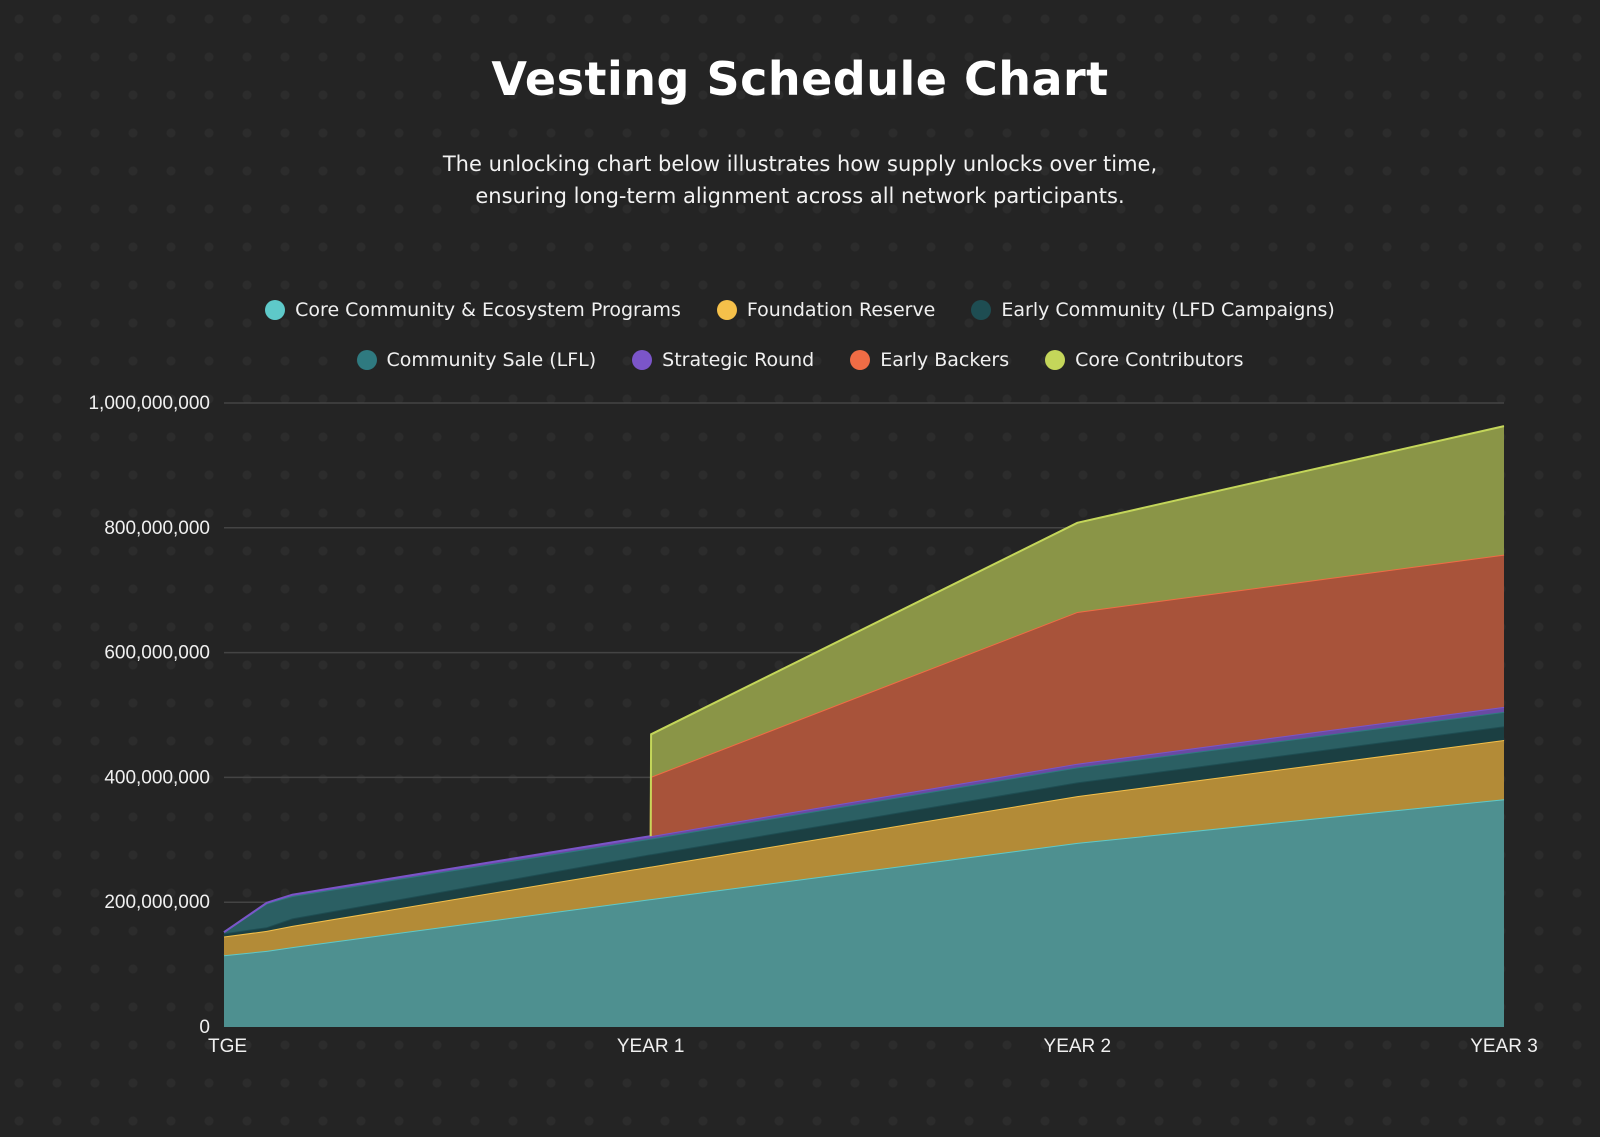  I want to click on legend-item-early-community: Early Community (LFD Campaigns), so click(1153, 310).